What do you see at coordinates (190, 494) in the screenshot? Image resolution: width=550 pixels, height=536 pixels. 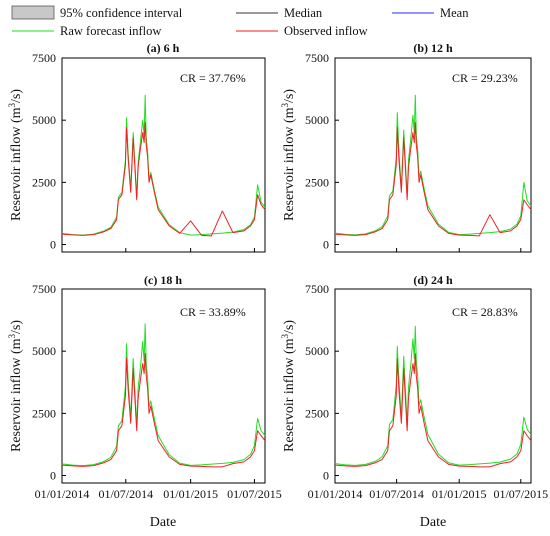 I see `panel-c-xtick-label: 01/01/2015` at bounding box center [190, 494].